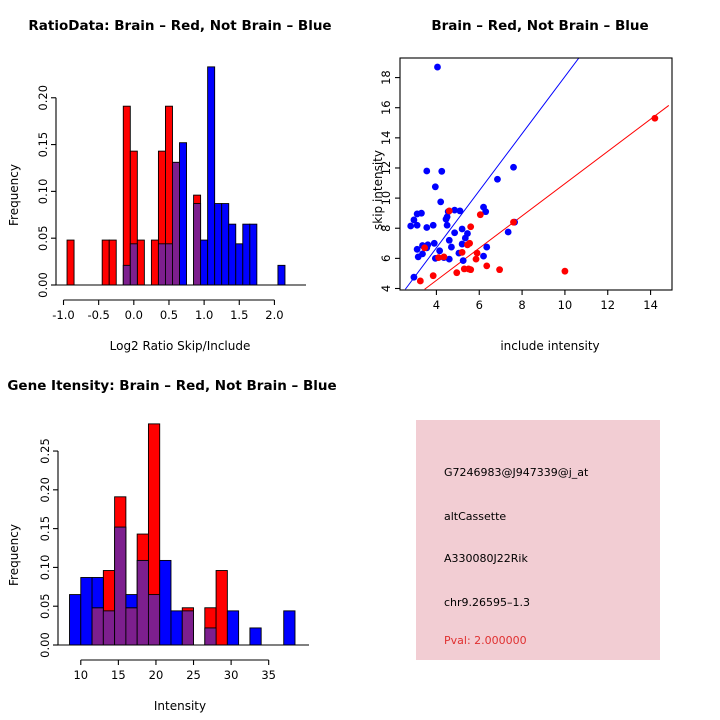  What do you see at coordinates (650, 305) in the screenshot?
I see `x-tick-label: 14` at bounding box center [650, 305].